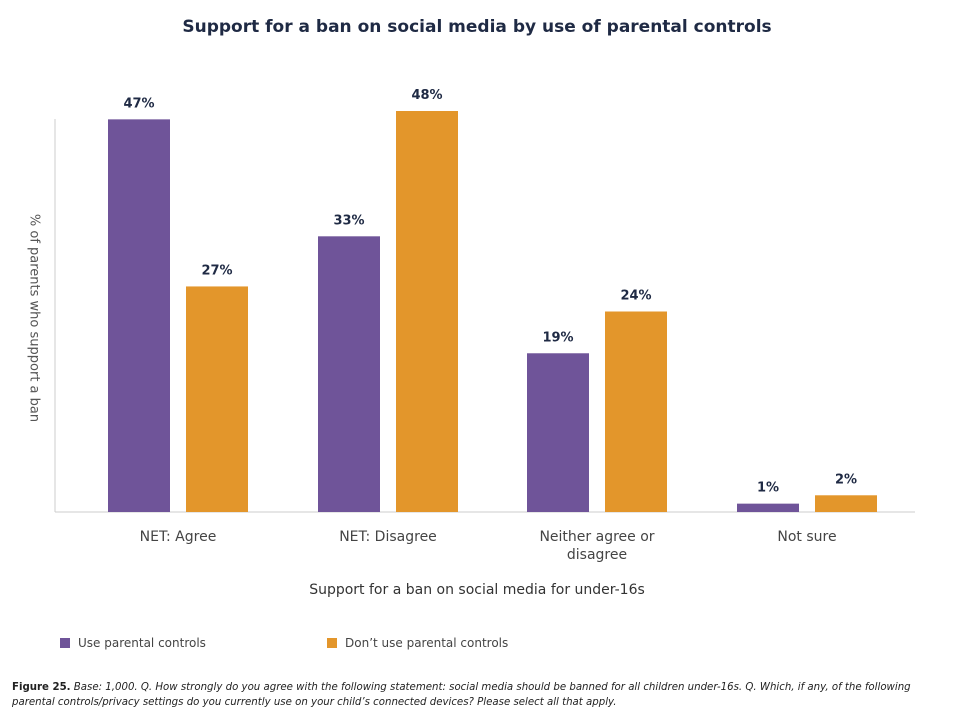  I want to click on data-label: 2%, so click(846, 479).